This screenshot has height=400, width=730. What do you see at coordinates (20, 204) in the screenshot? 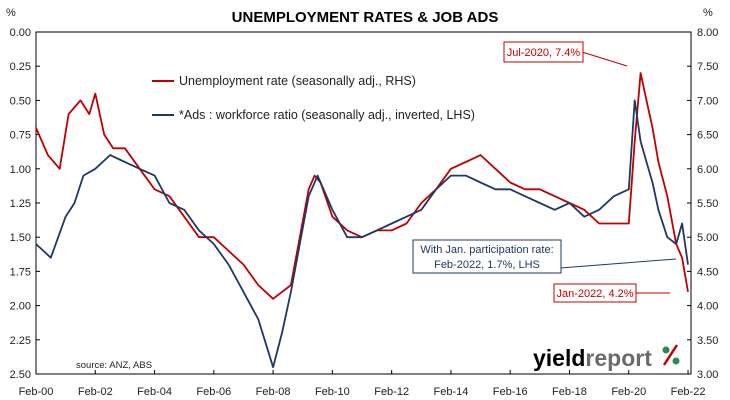
I see `left-tick-label: 1.25` at bounding box center [20, 204].